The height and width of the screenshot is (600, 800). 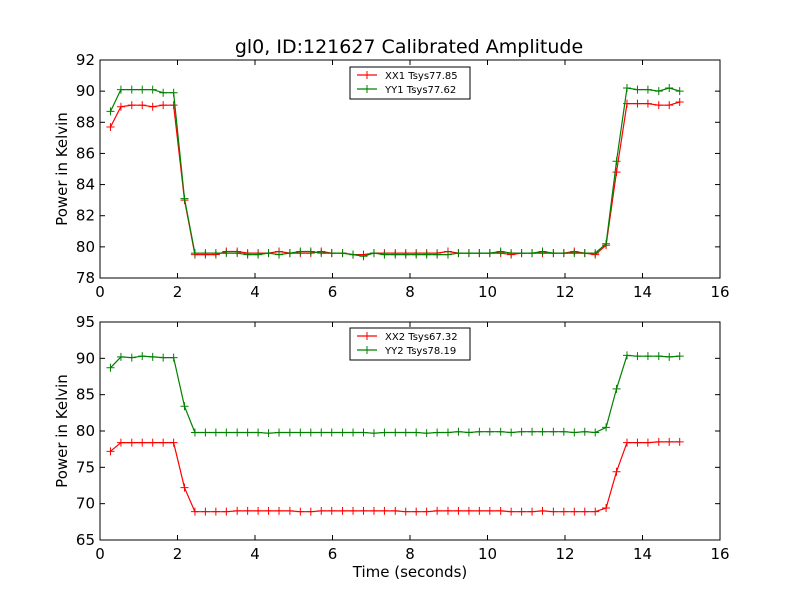 I want to click on y-tick-label: 78, so click(x=85, y=278).